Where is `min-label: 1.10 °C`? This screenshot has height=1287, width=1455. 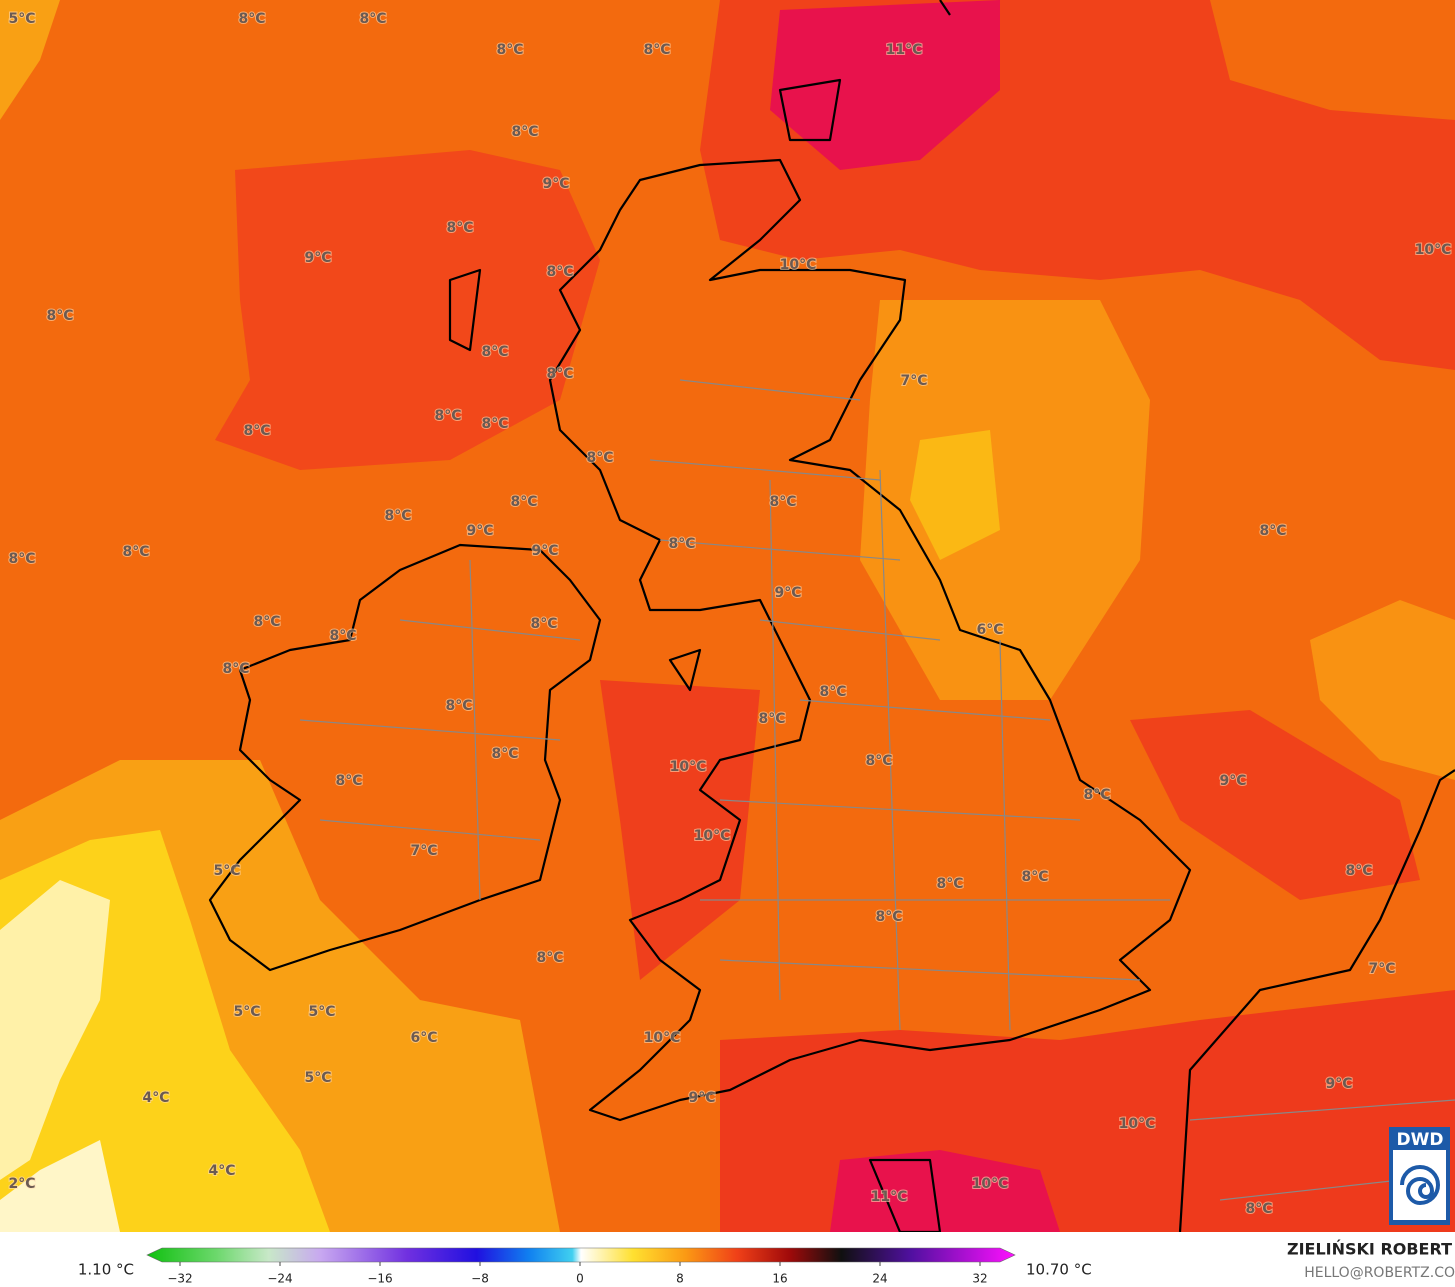 min-label: 1.10 °C is located at coordinates (106, 1270).